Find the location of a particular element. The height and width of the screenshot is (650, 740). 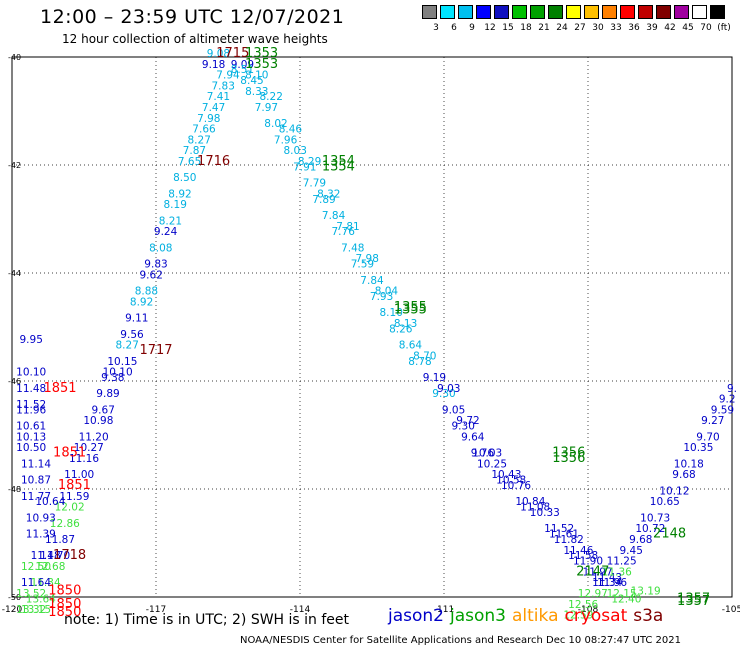

data-point: 7.41 is located at coordinates (218, 97).